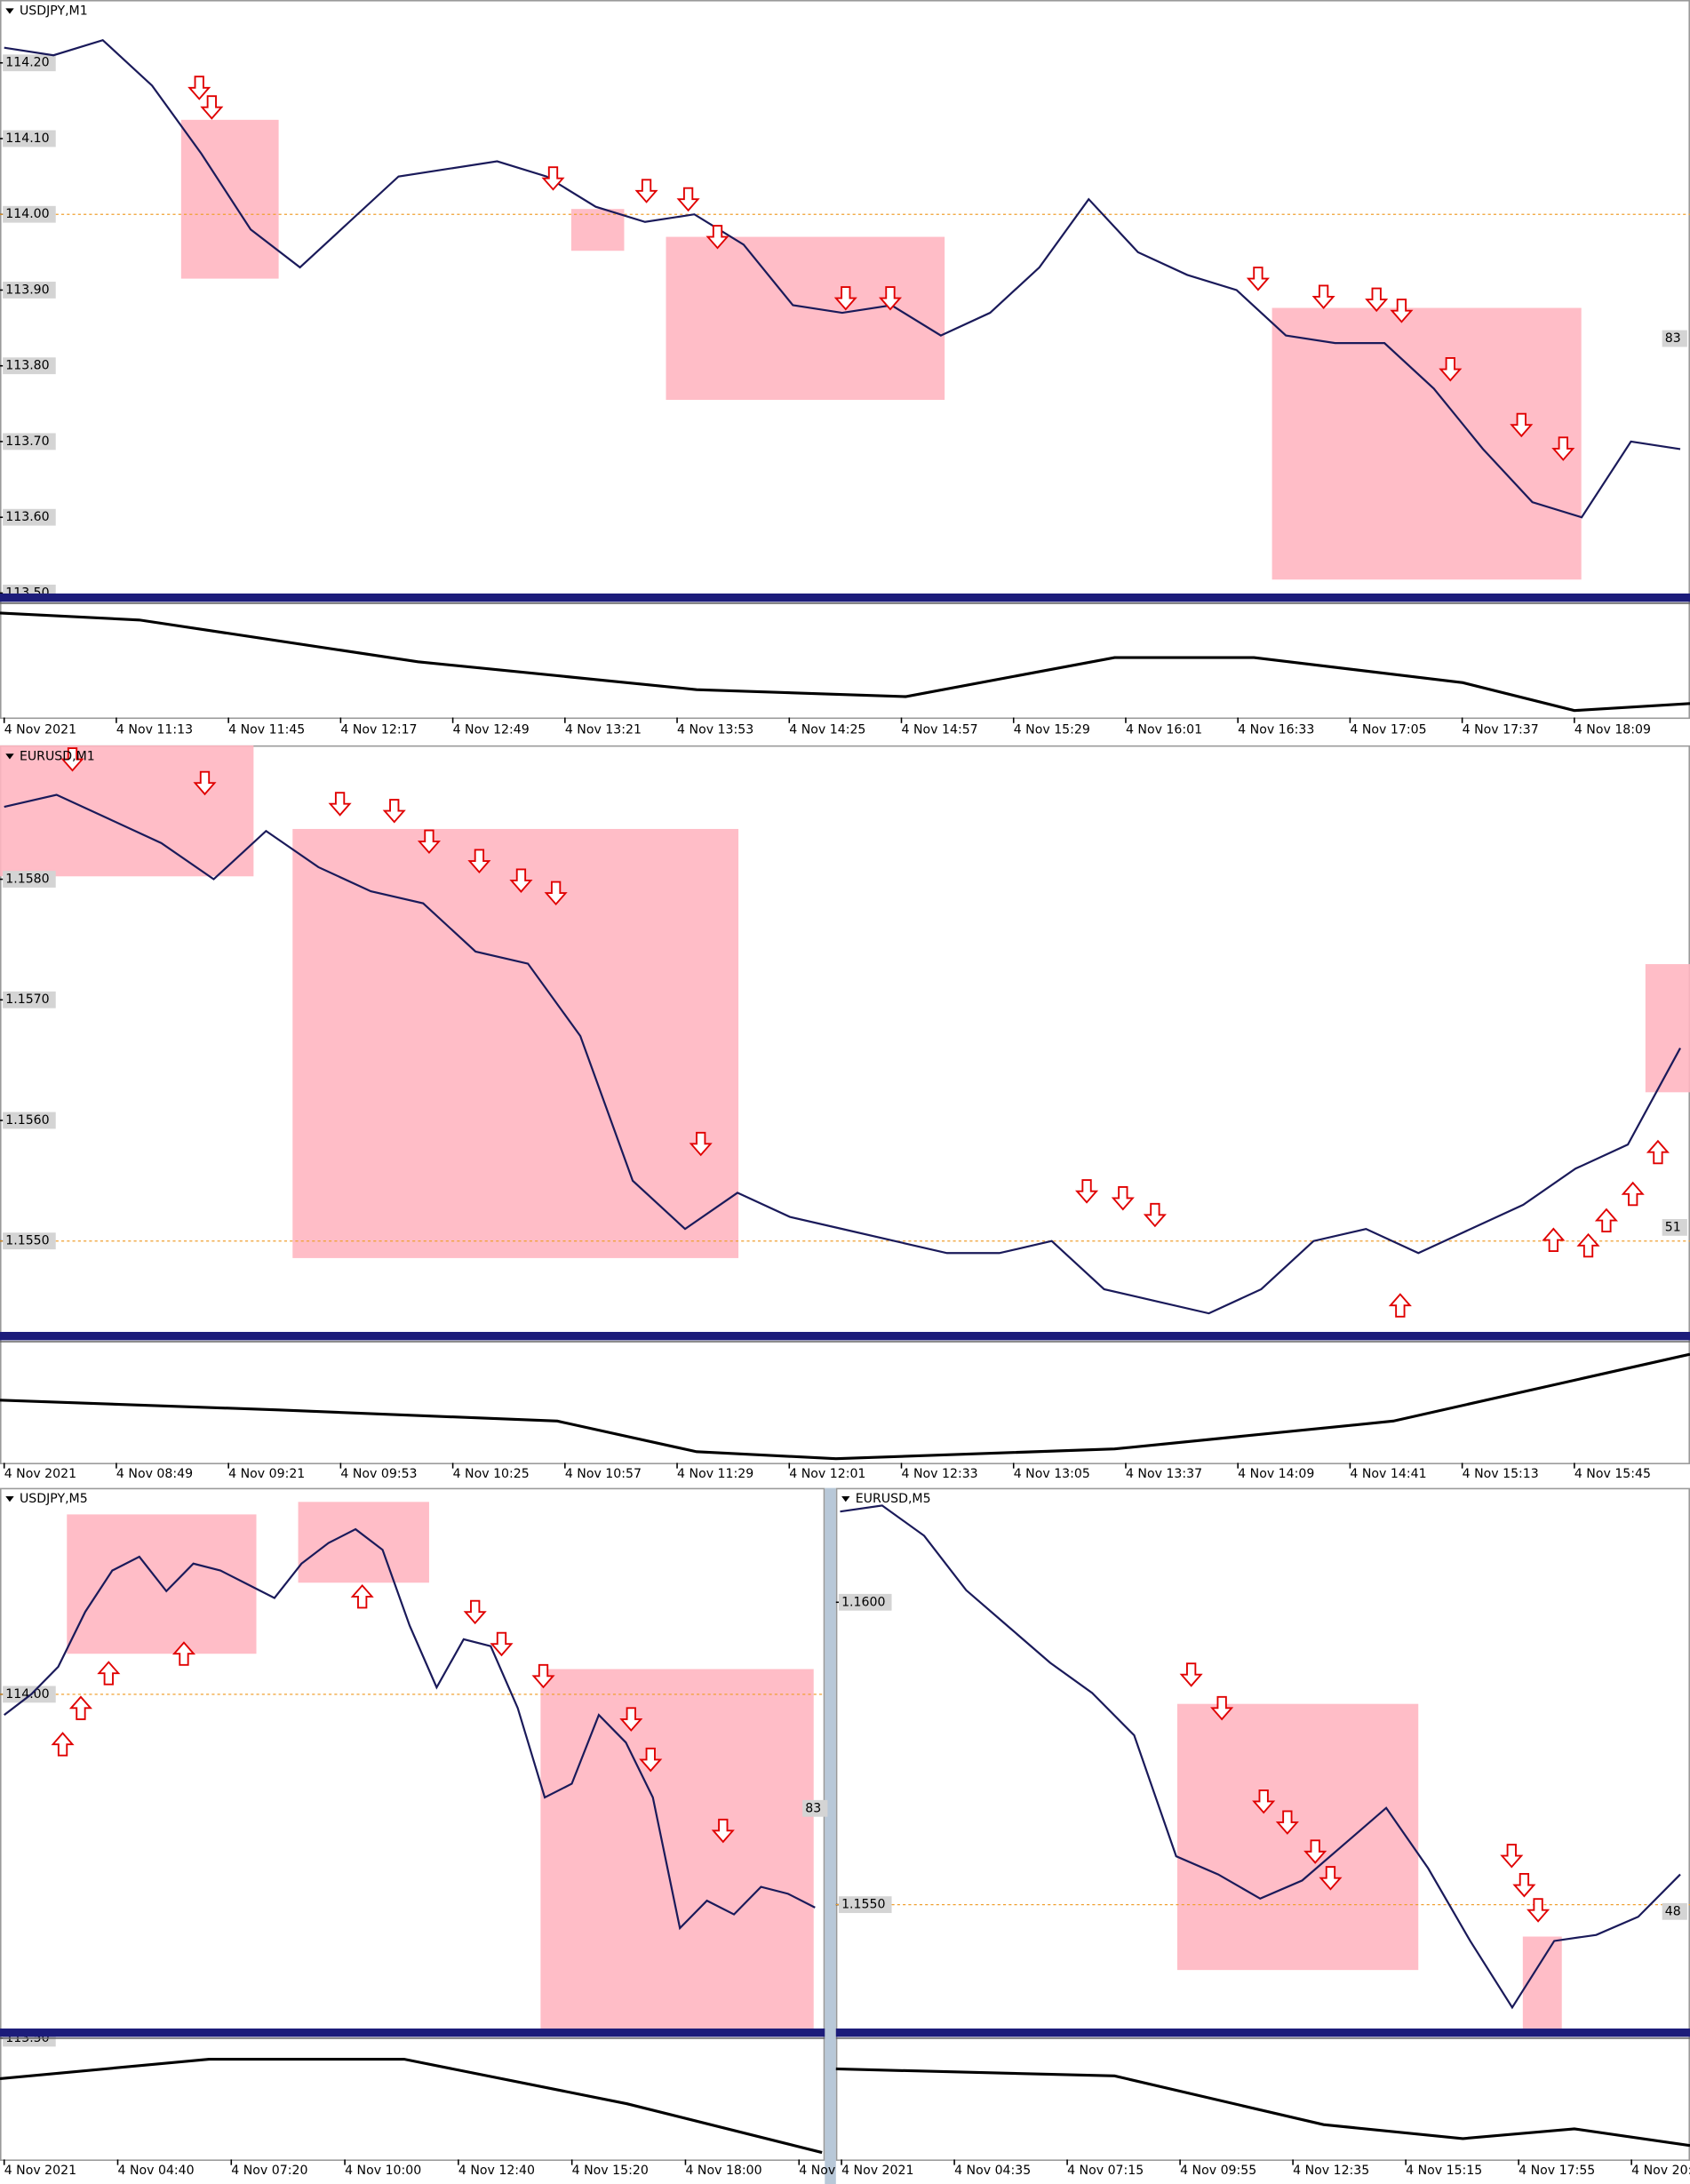 The image size is (1690, 2184). I want to click on panel-title: EURUSD,M5, so click(893, 1499).